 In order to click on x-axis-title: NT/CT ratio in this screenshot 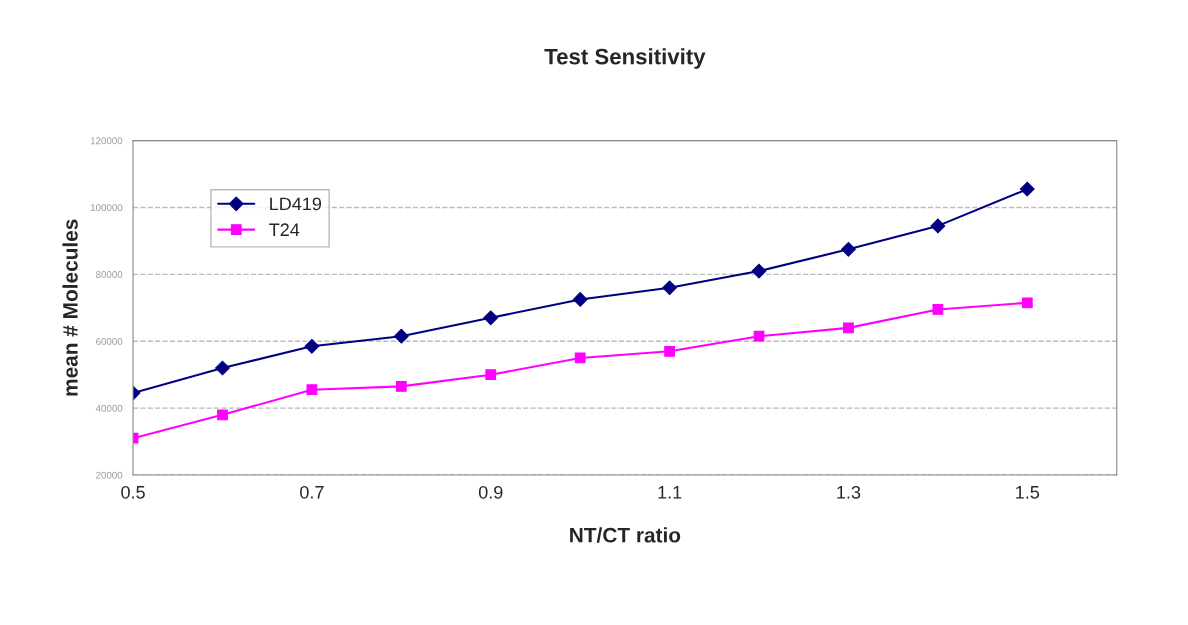, I will do `click(625, 535)`.